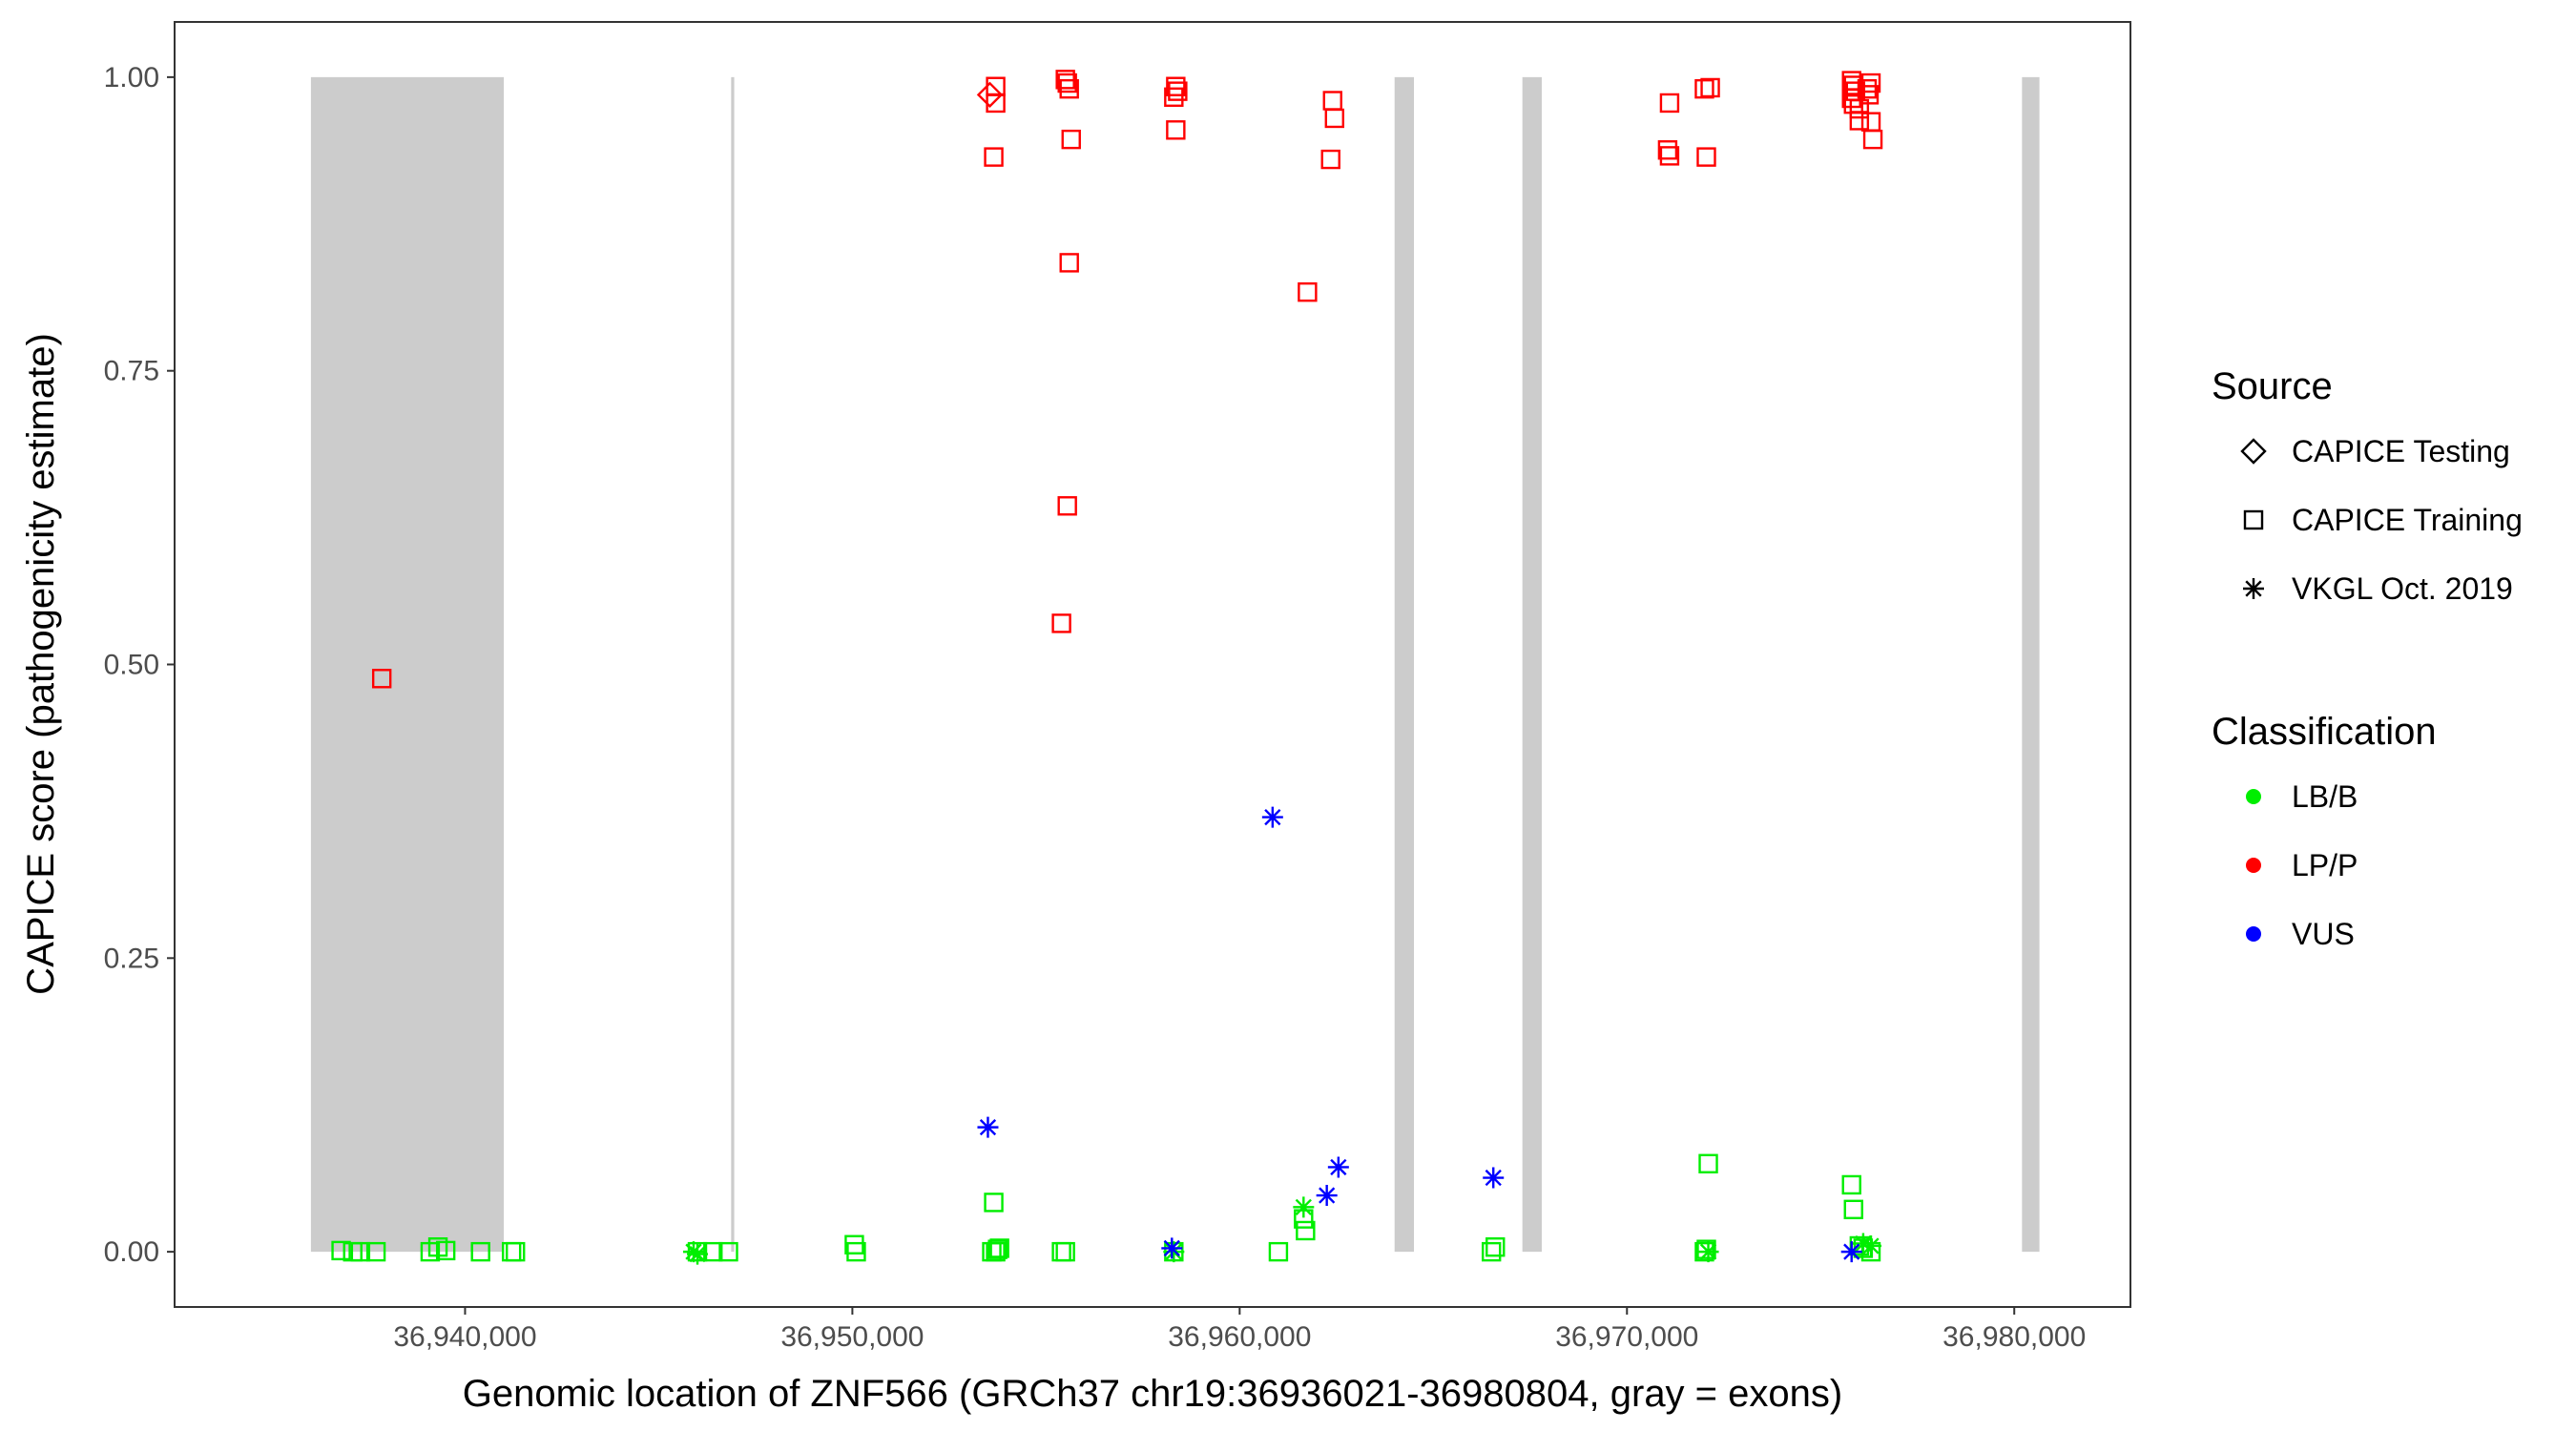  I want to click on y-axis-title: CAPICE score (pathogenicity estimate), so click(41, 664).